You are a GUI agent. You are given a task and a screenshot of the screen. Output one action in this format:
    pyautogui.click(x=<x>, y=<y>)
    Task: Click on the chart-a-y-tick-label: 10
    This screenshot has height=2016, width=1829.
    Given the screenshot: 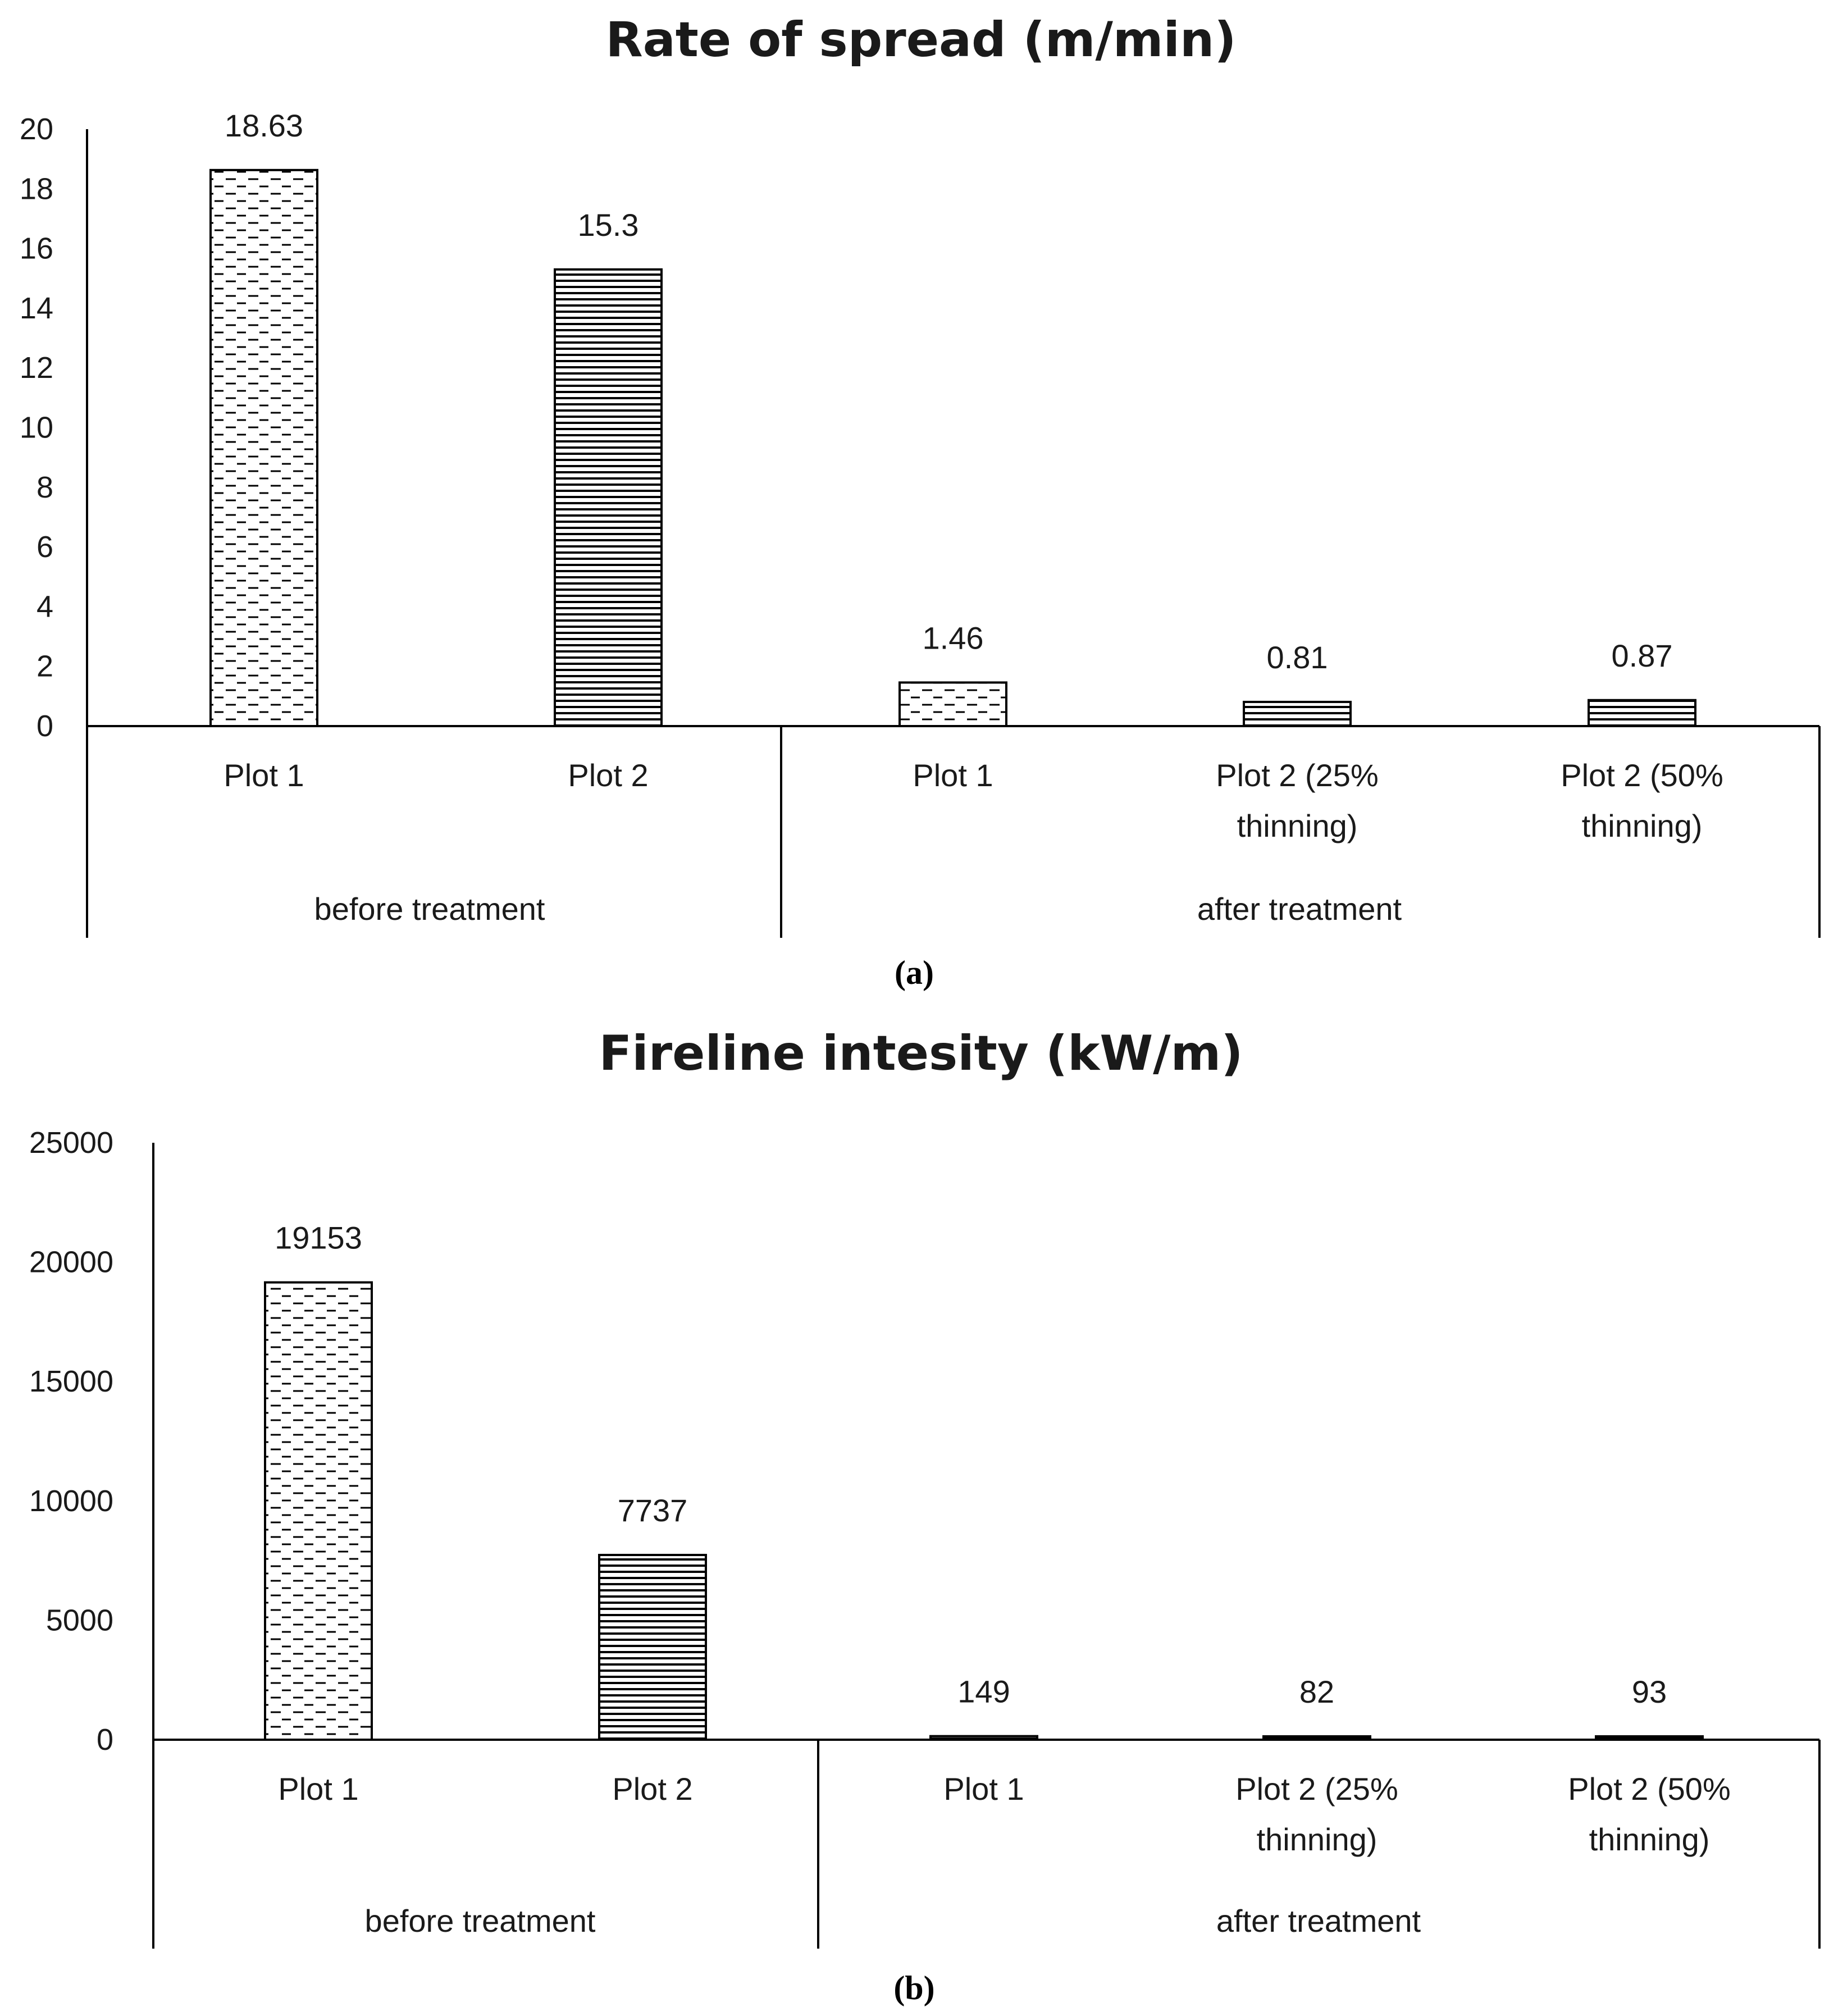 What is the action you would take?
    pyautogui.click(x=37, y=428)
    